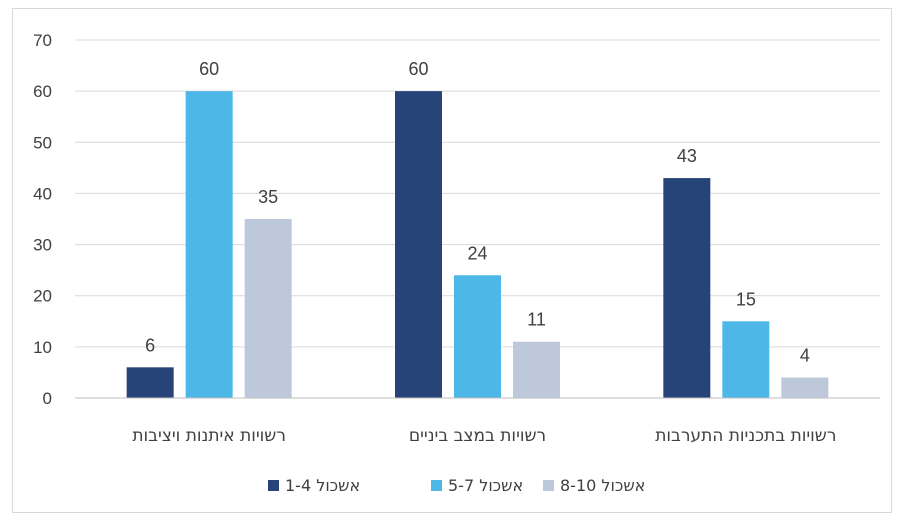  Describe the element at coordinates (42, 245) in the screenshot. I see `y-tick-label: 30` at that location.